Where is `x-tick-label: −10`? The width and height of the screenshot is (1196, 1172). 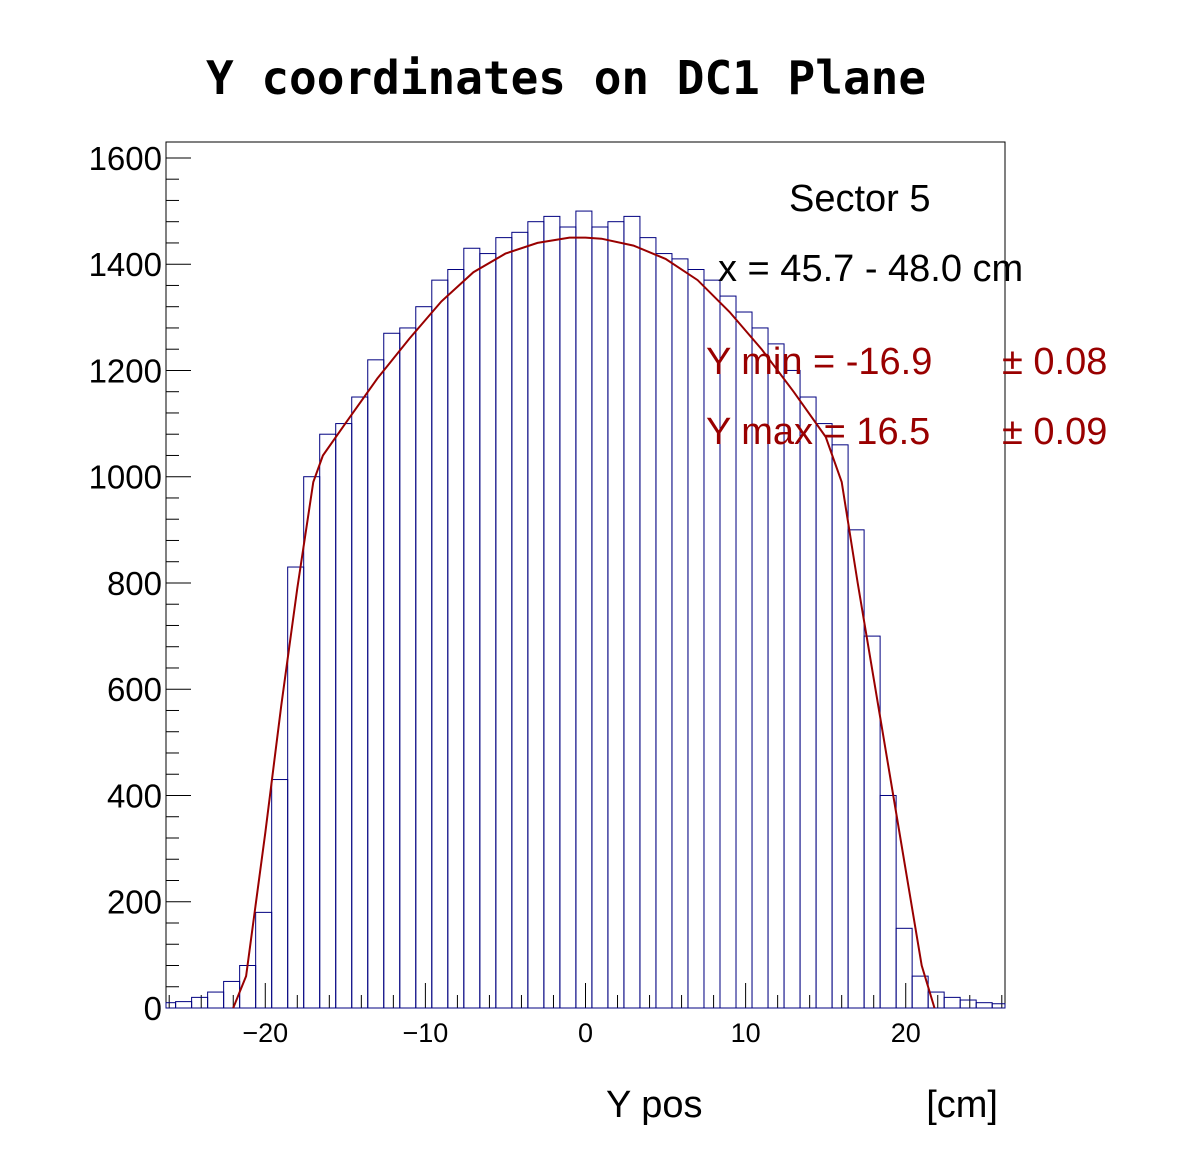
x-tick-label: −10 is located at coordinates (425, 1033).